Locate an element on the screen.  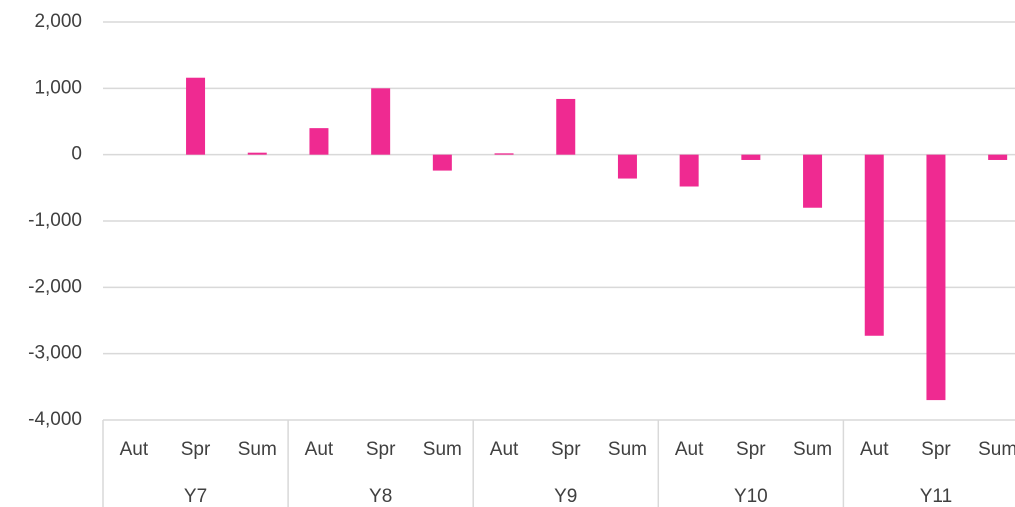
y-tick-label: -3,000 is located at coordinates (55, 353).